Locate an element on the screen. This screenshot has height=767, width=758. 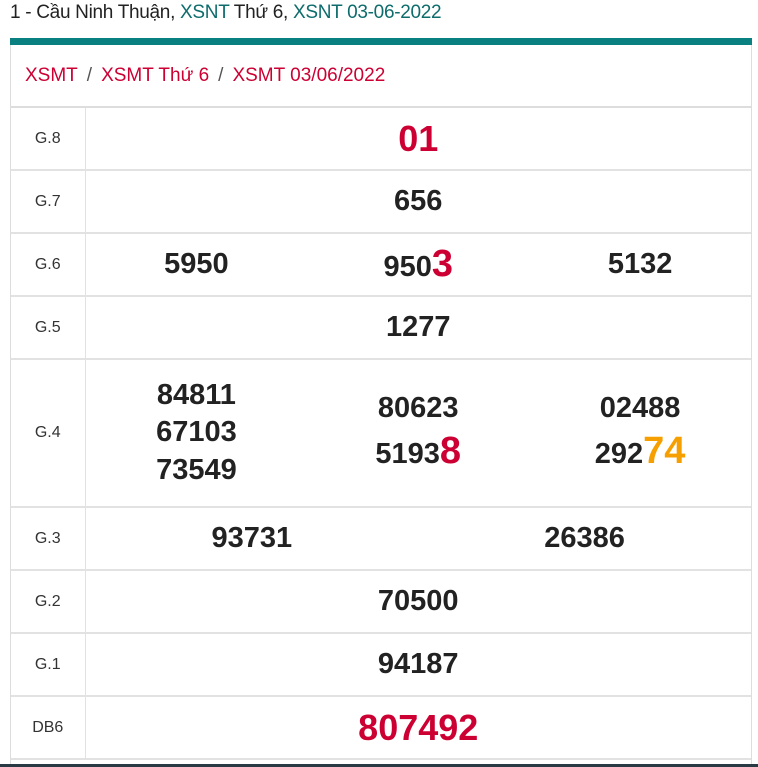
prize-row-g3: G.3 93731 26386 is located at coordinates (381, 539).